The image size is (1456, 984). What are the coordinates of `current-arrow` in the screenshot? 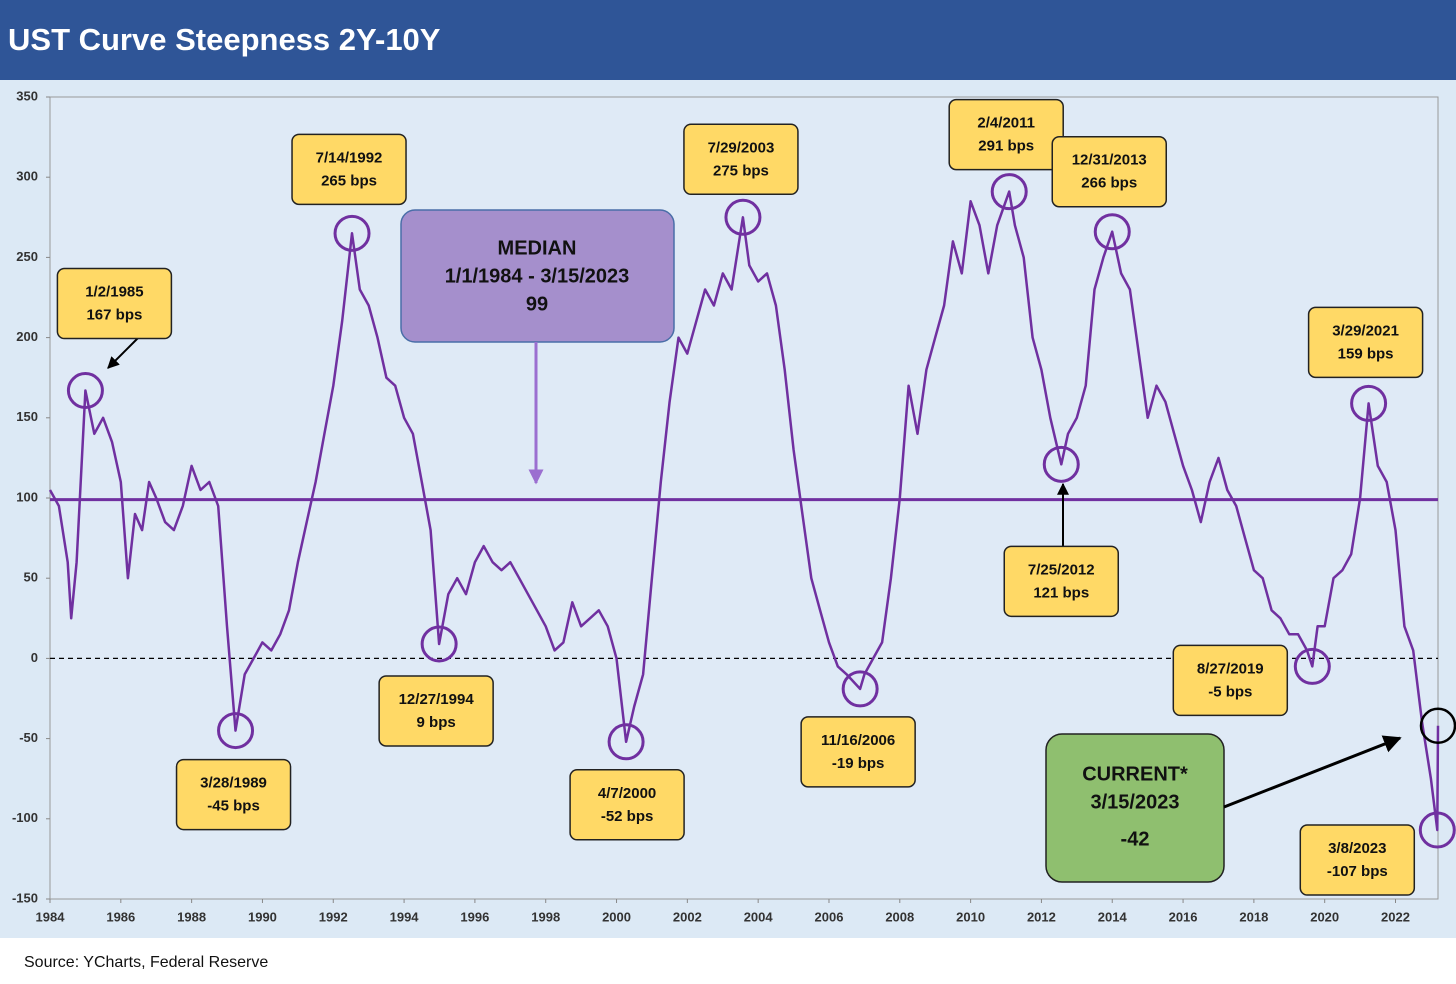 It's located at (1312, 772).